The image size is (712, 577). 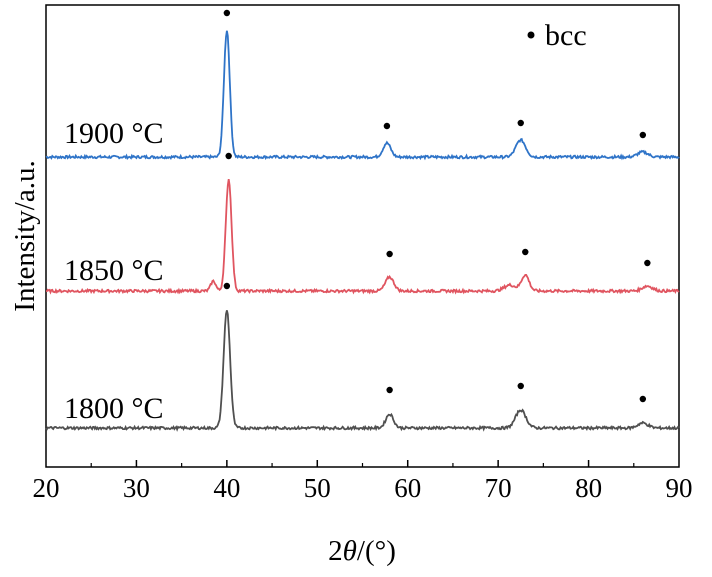 I want to click on series-label: 1850 °C, so click(x=114, y=270).